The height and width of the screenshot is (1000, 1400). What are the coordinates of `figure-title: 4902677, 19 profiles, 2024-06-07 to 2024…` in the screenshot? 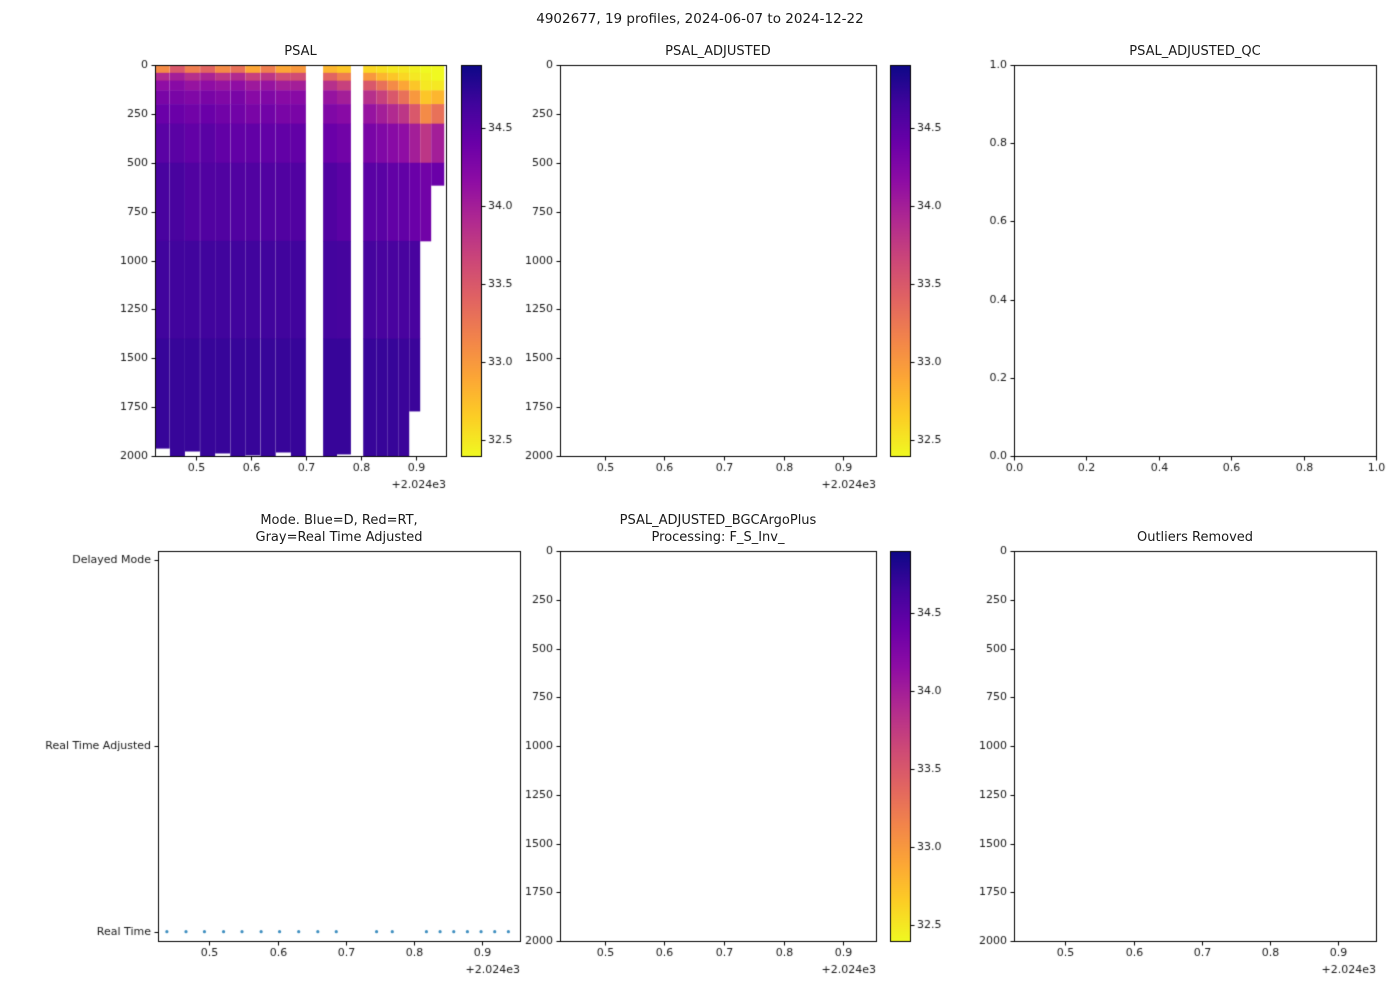 It's located at (700, 19).